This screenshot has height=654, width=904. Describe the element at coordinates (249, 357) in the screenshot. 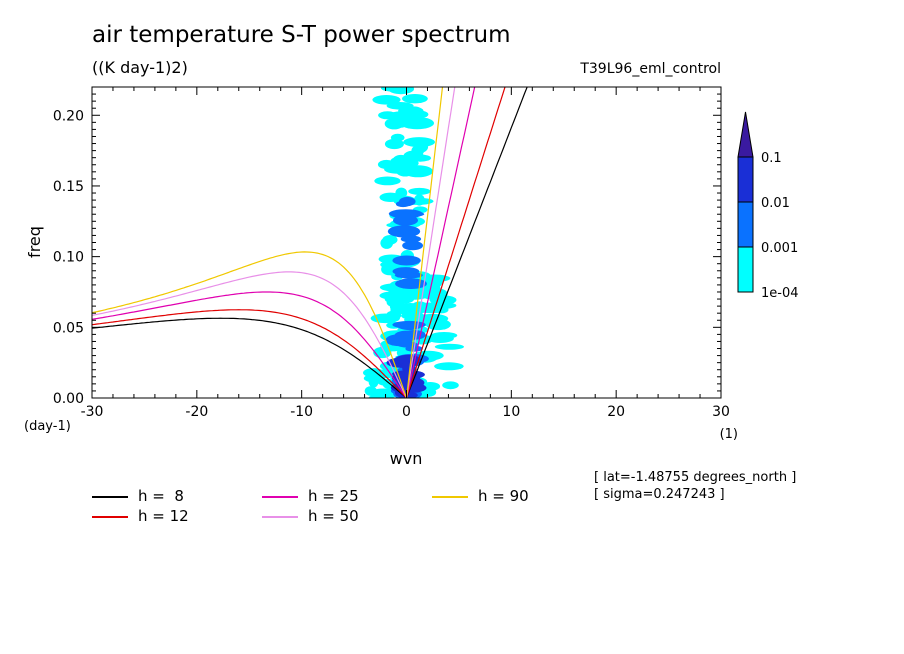

I see `rossby-curve-h8` at that location.